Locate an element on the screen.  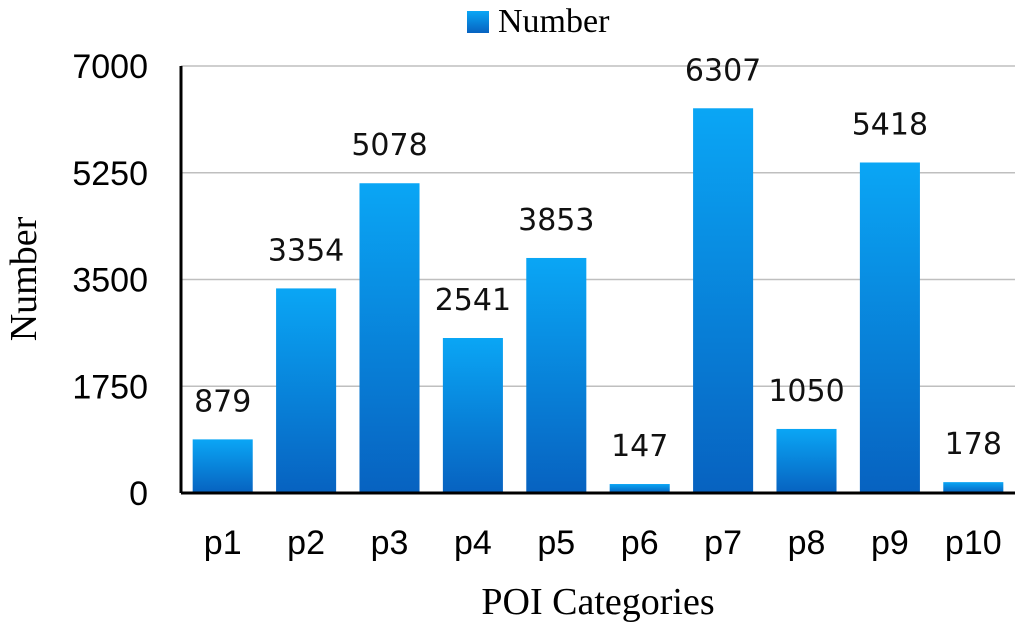
x-tick-label: p9 is located at coordinates (890, 543).